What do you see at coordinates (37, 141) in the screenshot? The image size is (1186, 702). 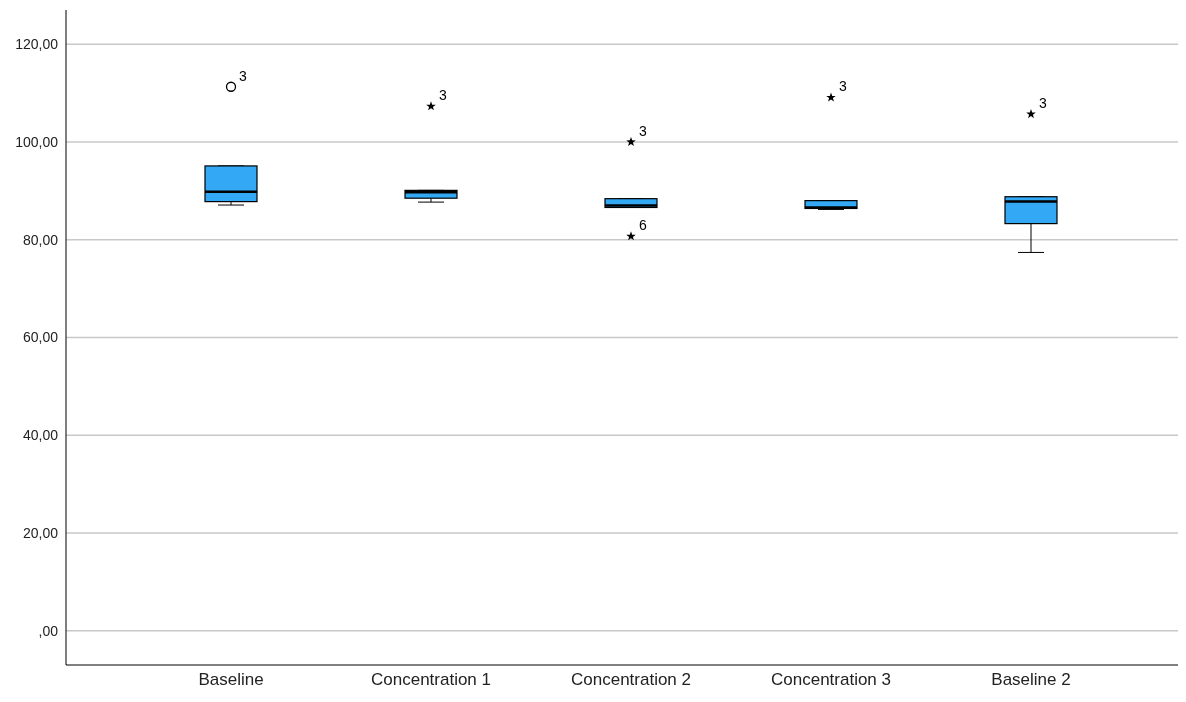 I see `y-tick-label: 100,00` at bounding box center [37, 141].